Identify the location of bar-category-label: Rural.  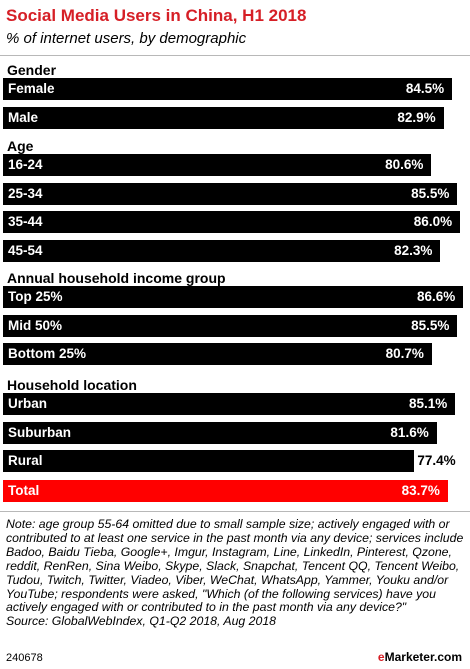
(25, 460).